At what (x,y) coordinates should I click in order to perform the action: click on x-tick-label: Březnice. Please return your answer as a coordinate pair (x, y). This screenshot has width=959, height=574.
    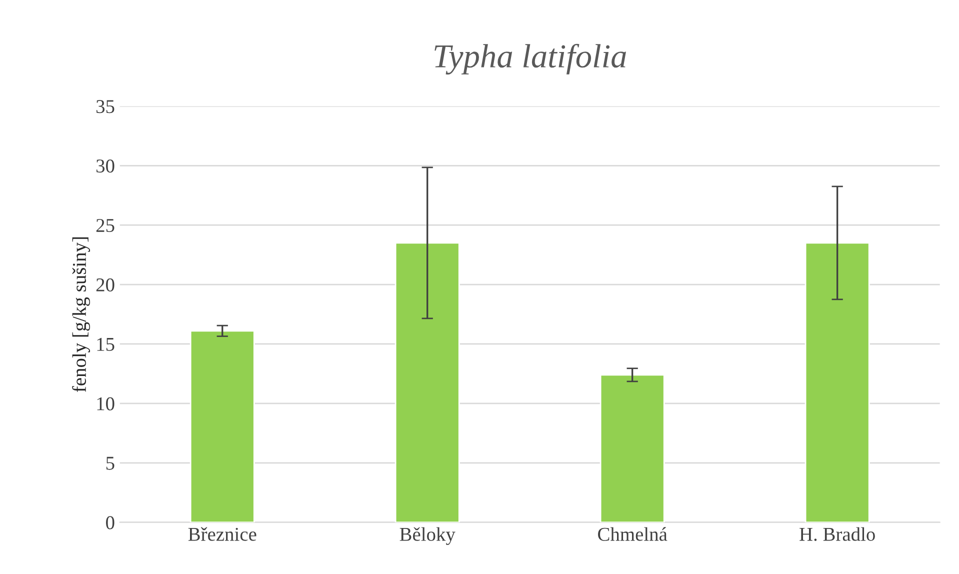
    Looking at the image, I should click on (222, 534).